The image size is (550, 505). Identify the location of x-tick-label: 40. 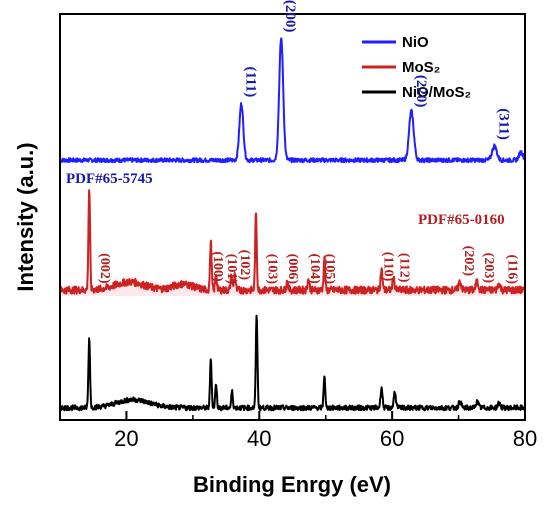
(259, 438).